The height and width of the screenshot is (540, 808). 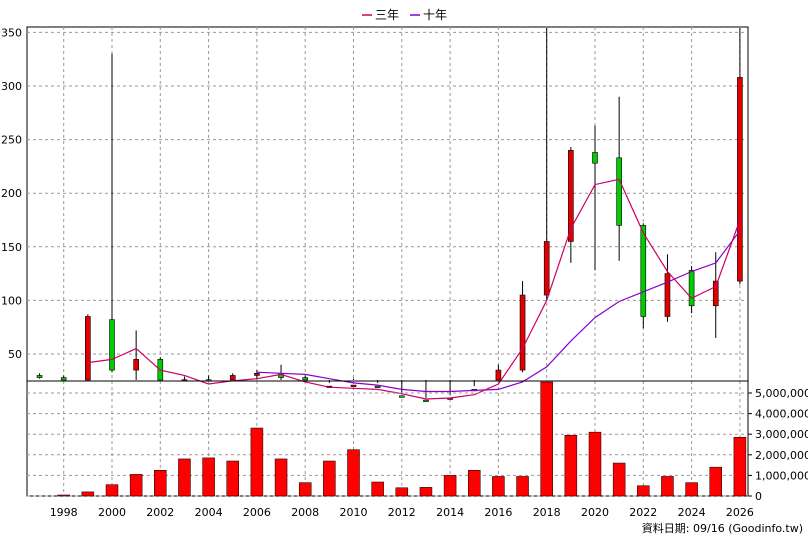 What do you see at coordinates (11, 140) in the screenshot?
I see `price-tick-label: 250` at bounding box center [11, 140].